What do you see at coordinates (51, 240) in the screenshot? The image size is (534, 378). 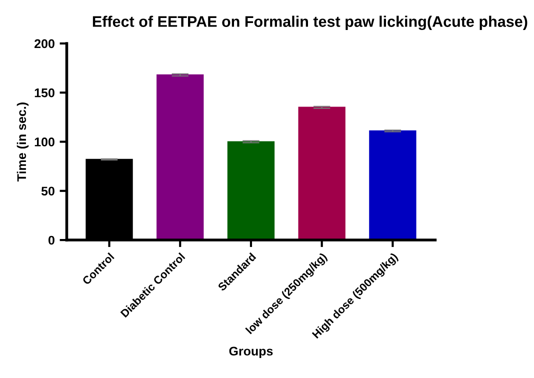 I see `y-tick-label: 0` at bounding box center [51, 240].